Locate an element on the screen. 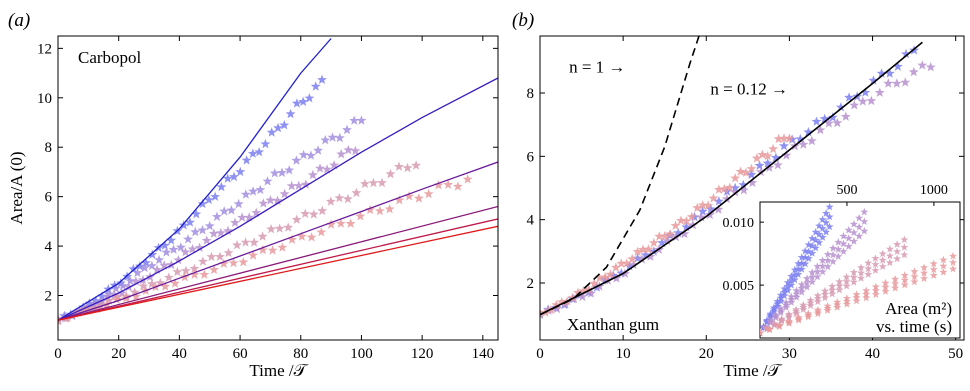 This screenshot has width=970, height=391. inset-x-tick-label: 500 is located at coordinates (846, 190).